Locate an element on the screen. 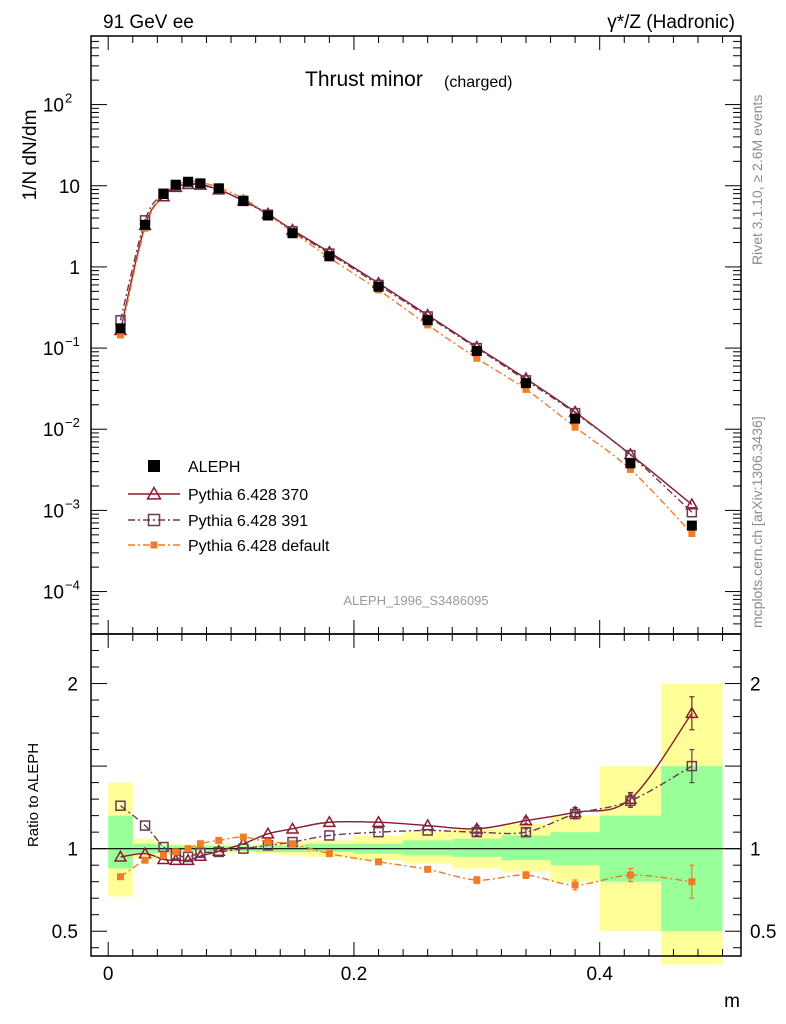 This screenshot has height=1024, width=786. x-tick-label: 0.4 is located at coordinates (599, 974).